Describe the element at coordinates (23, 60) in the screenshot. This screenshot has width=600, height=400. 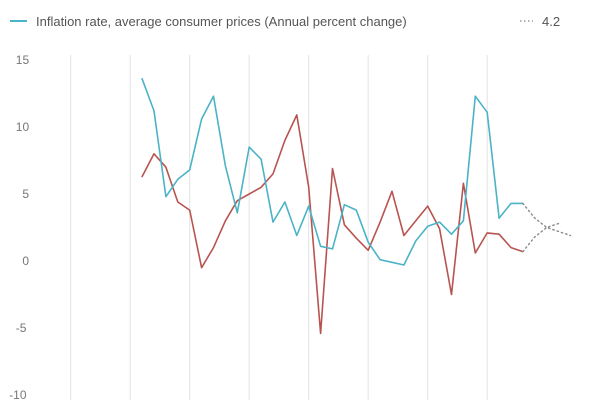
I see `y-tick-label: 15` at that location.